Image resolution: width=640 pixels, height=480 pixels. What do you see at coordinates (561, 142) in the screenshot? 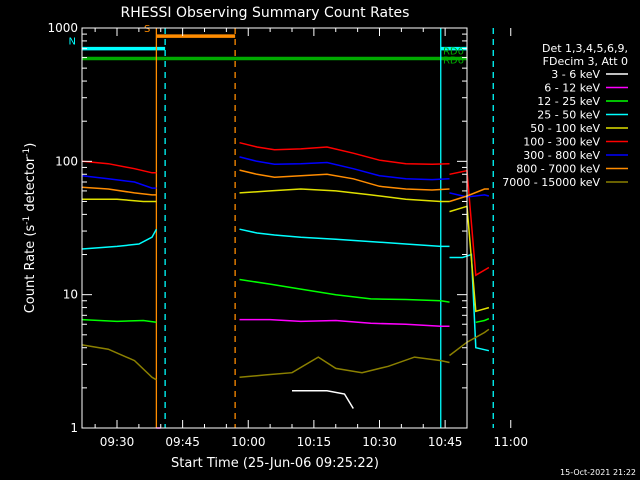
I see `legend-label-100-300-kev: 100 - 300 keV` at bounding box center [561, 142].